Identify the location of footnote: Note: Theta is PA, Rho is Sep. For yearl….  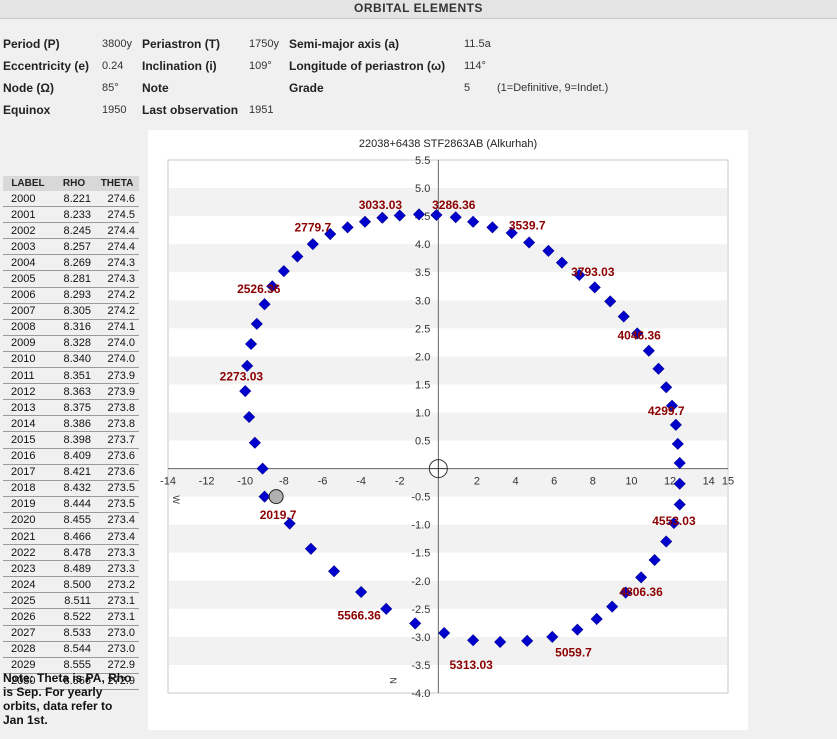
(67, 699).